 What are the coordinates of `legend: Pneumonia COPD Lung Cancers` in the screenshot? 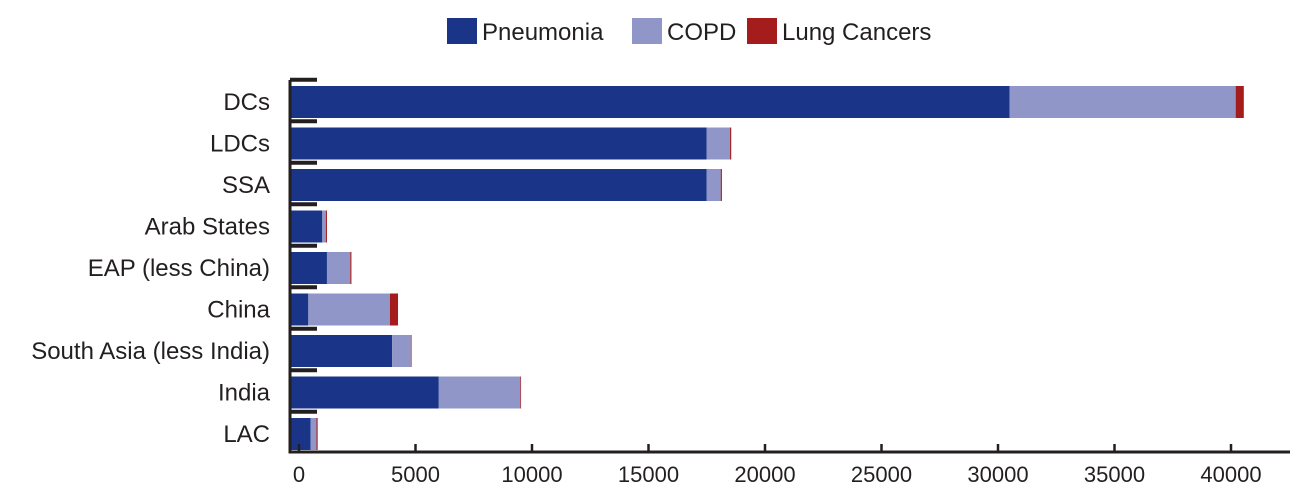 It's located at (689, 32).